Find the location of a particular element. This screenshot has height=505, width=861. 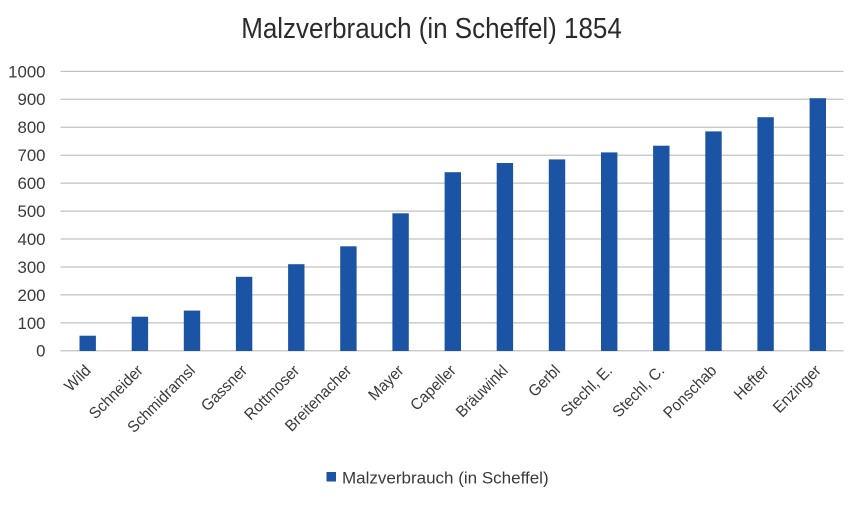

svg-text: Malzverbrauch (in Scheffel) is located at coordinates (445, 478).